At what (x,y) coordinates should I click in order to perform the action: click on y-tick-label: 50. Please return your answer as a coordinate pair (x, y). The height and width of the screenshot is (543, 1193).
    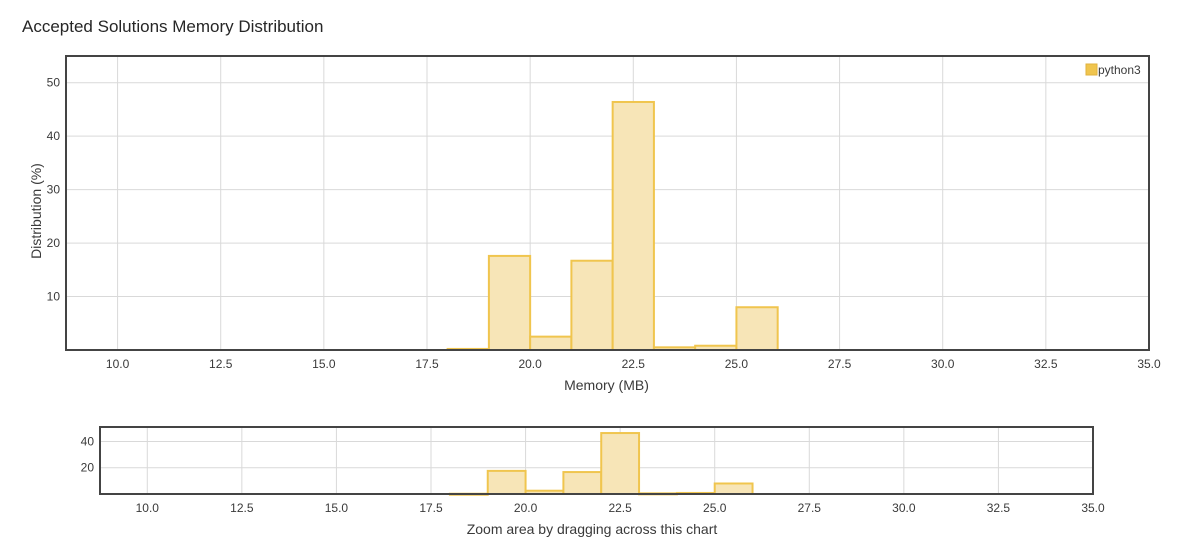
    Looking at the image, I should click on (54, 83).